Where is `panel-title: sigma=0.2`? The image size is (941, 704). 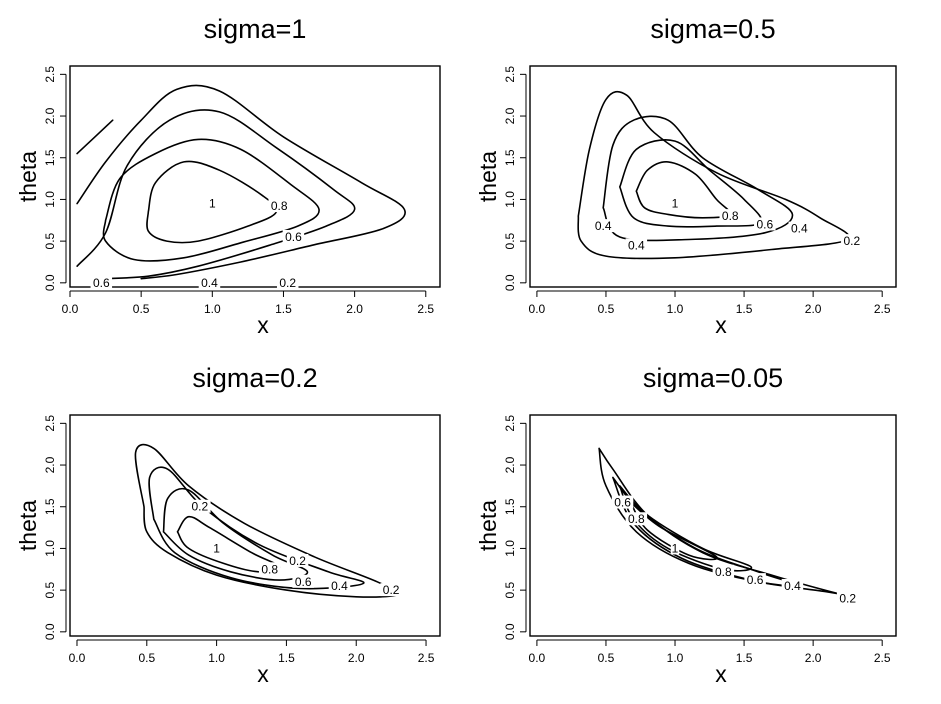
panel-title: sigma=0.2 is located at coordinates (254, 378).